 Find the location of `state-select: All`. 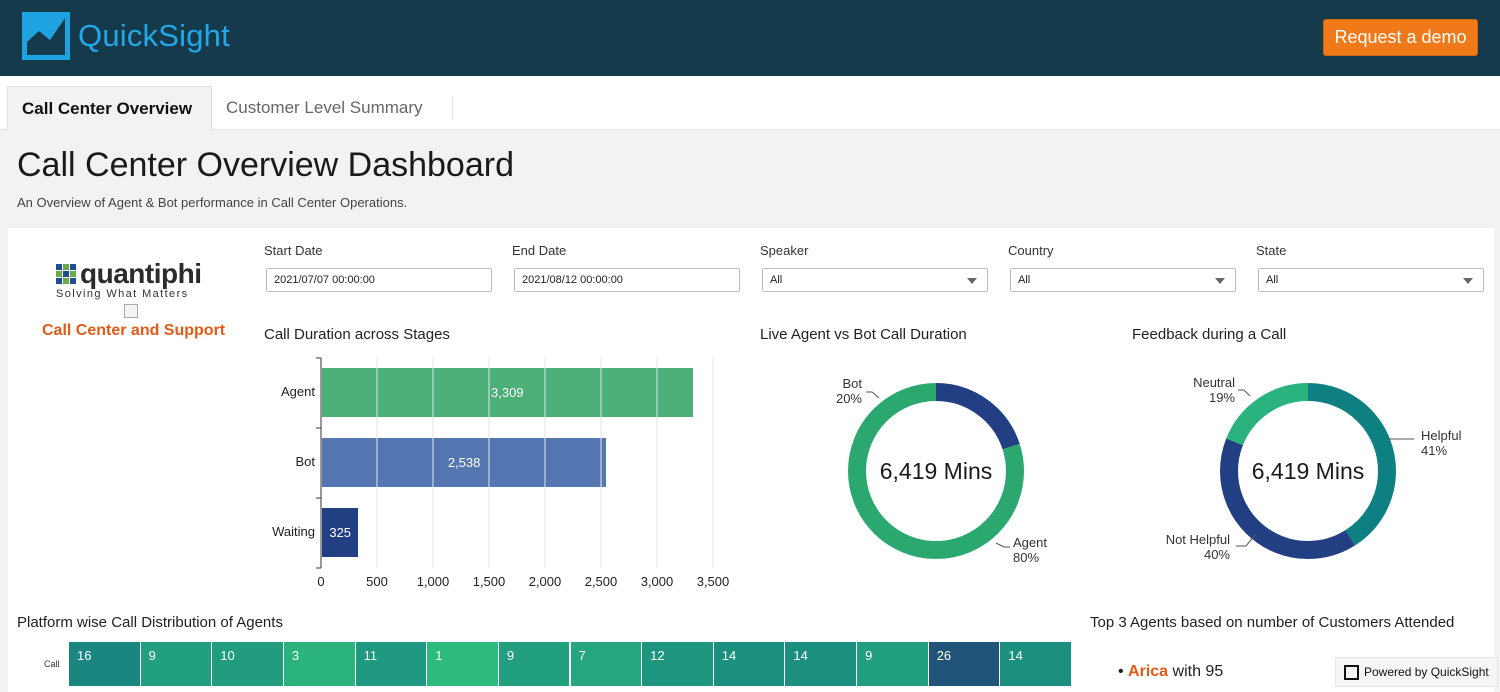

state-select: All is located at coordinates (1371, 280).